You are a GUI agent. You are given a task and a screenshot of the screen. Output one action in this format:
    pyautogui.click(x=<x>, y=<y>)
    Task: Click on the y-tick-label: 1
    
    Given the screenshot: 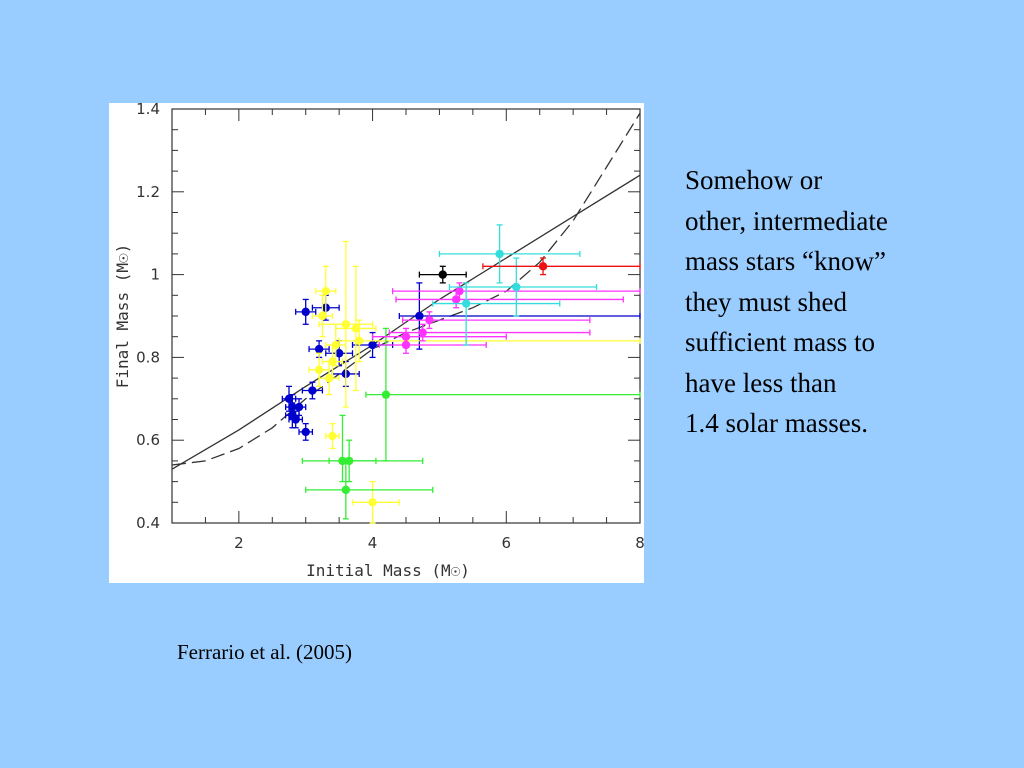 What is the action you would take?
    pyautogui.click(x=155, y=275)
    